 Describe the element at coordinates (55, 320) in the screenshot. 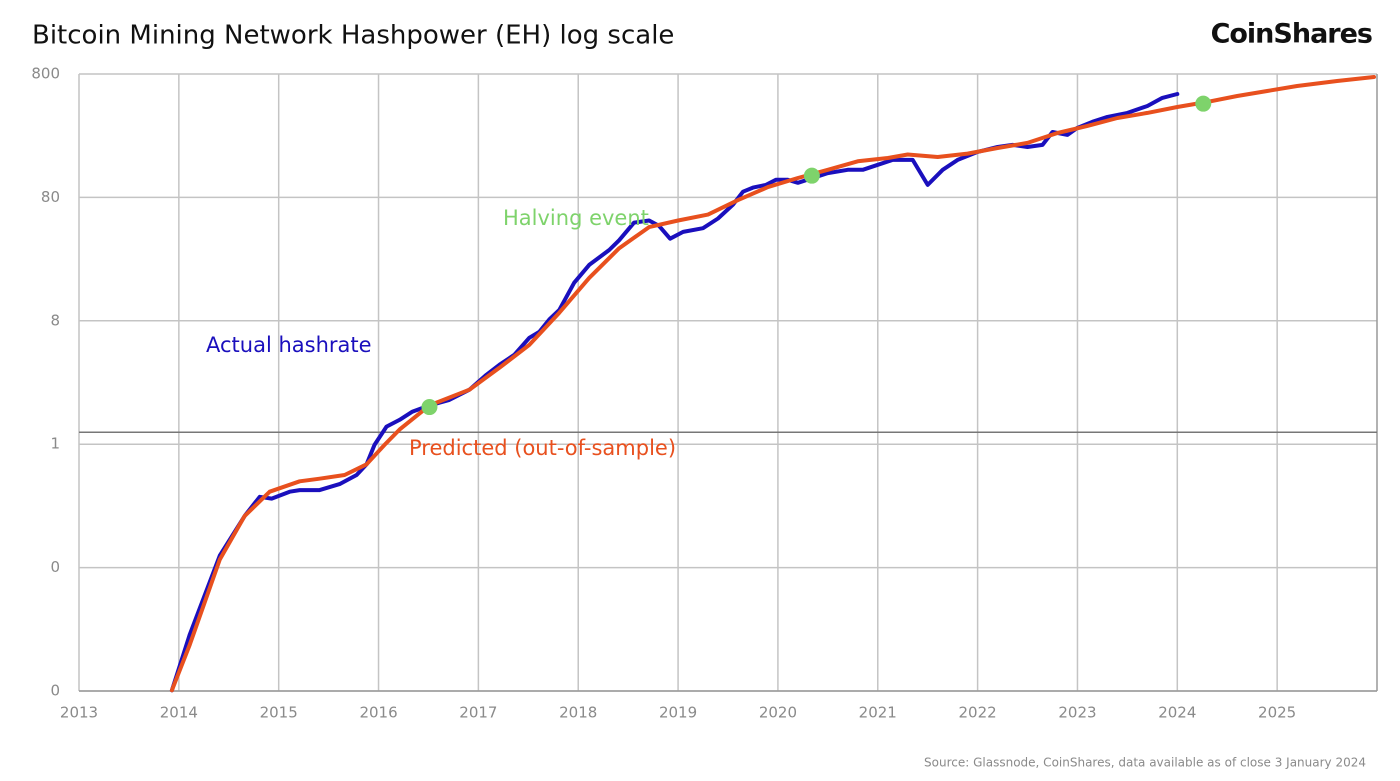

I see `y-tick-label: 8` at that location.